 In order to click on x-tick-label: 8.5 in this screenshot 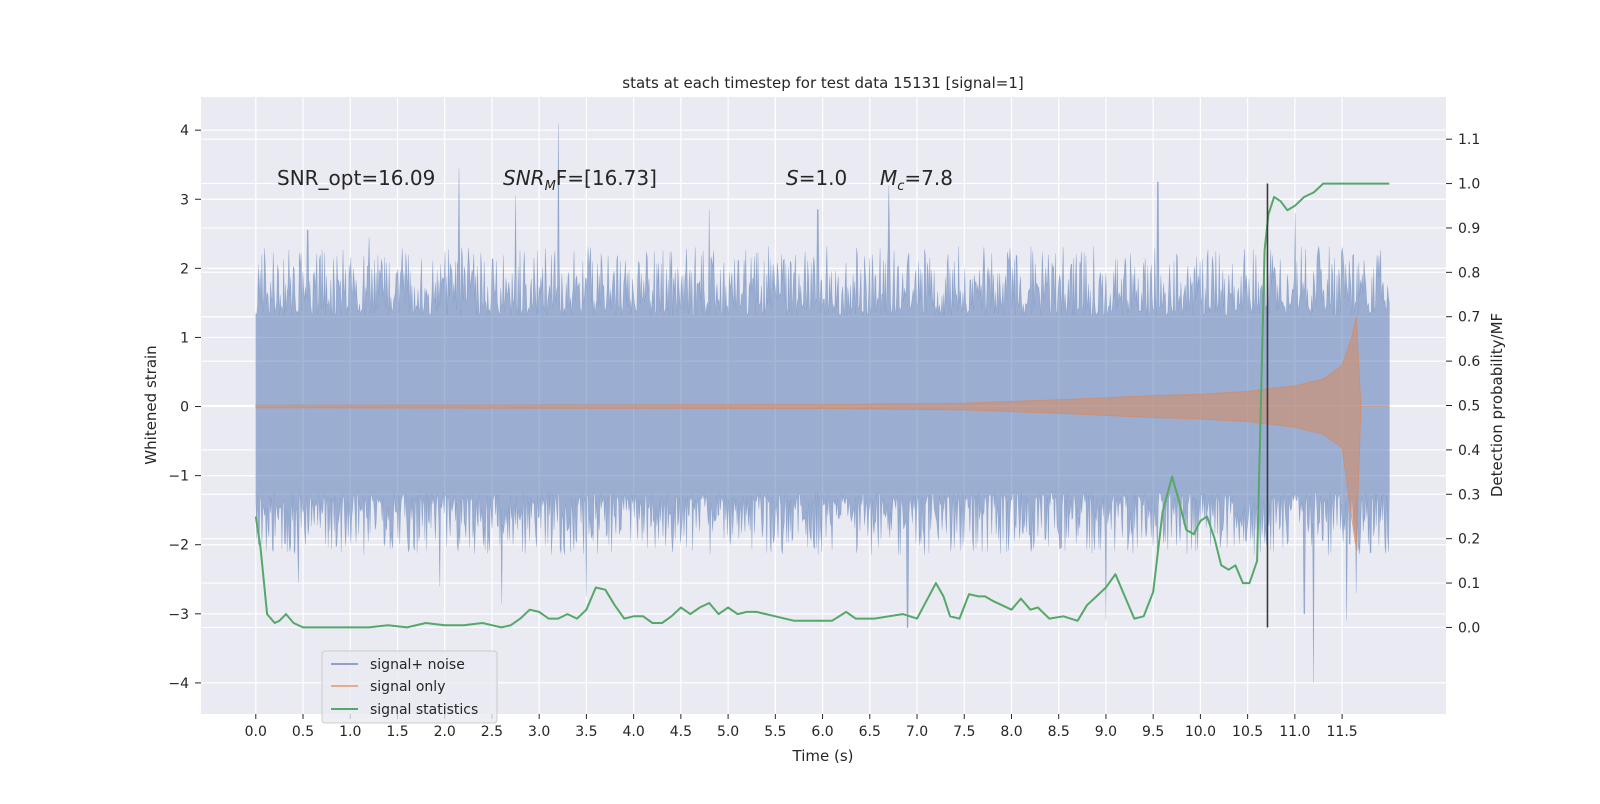, I will do `click(1059, 732)`.